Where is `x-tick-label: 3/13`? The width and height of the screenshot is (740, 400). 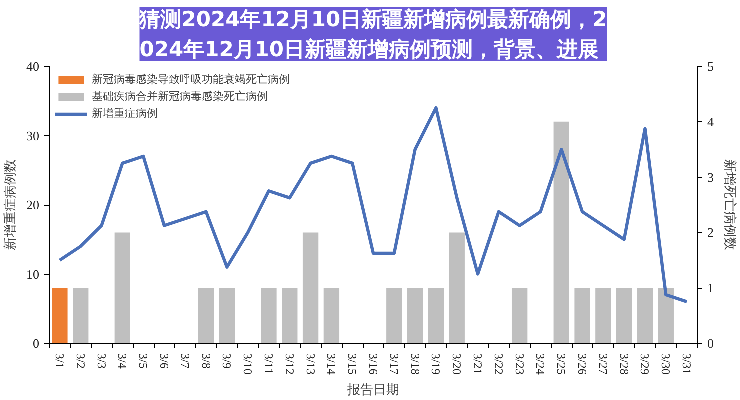 x-tick-label: 3/13 is located at coordinates (311, 364).